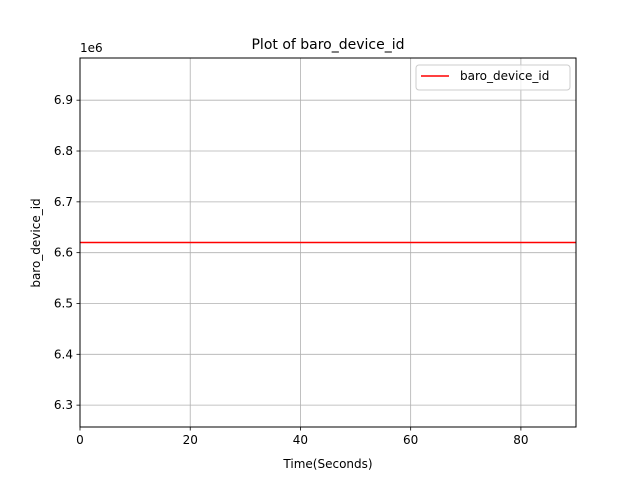  I want to click on y-axis-offset-text: 1e6, so click(91, 48).